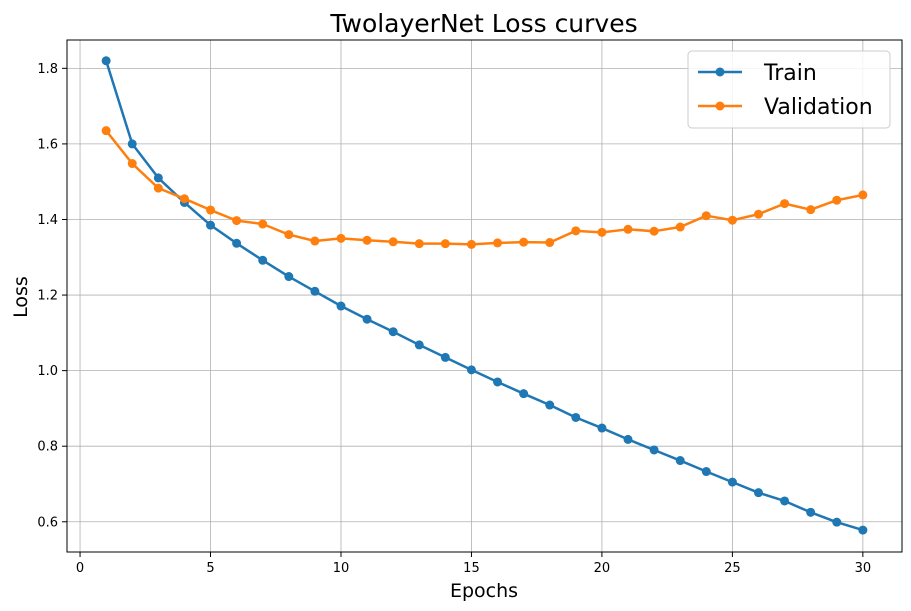  What do you see at coordinates (732, 568) in the screenshot?
I see `x-tick-label: 25` at bounding box center [732, 568].